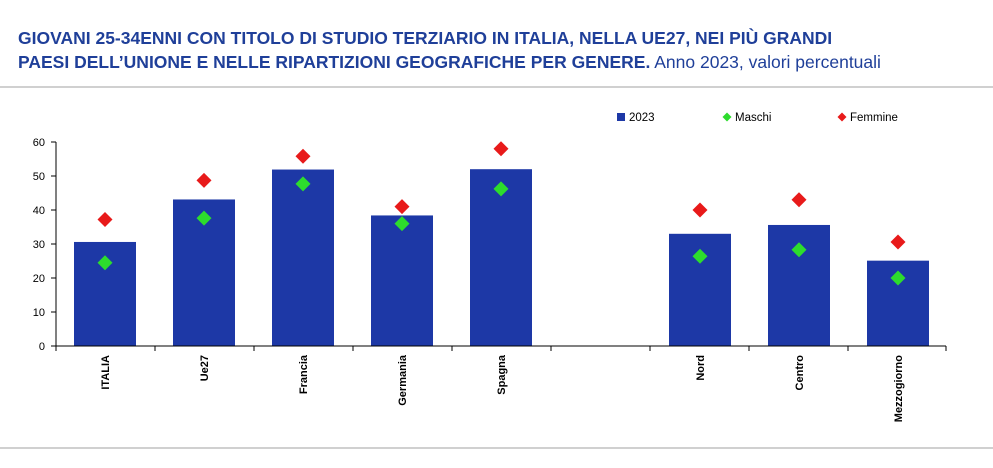 This screenshot has width=993, height=468. What do you see at coordinates (39, 245) in the screenshot?
I see `y-tick-label: 30` at bounding box center [39, 245].